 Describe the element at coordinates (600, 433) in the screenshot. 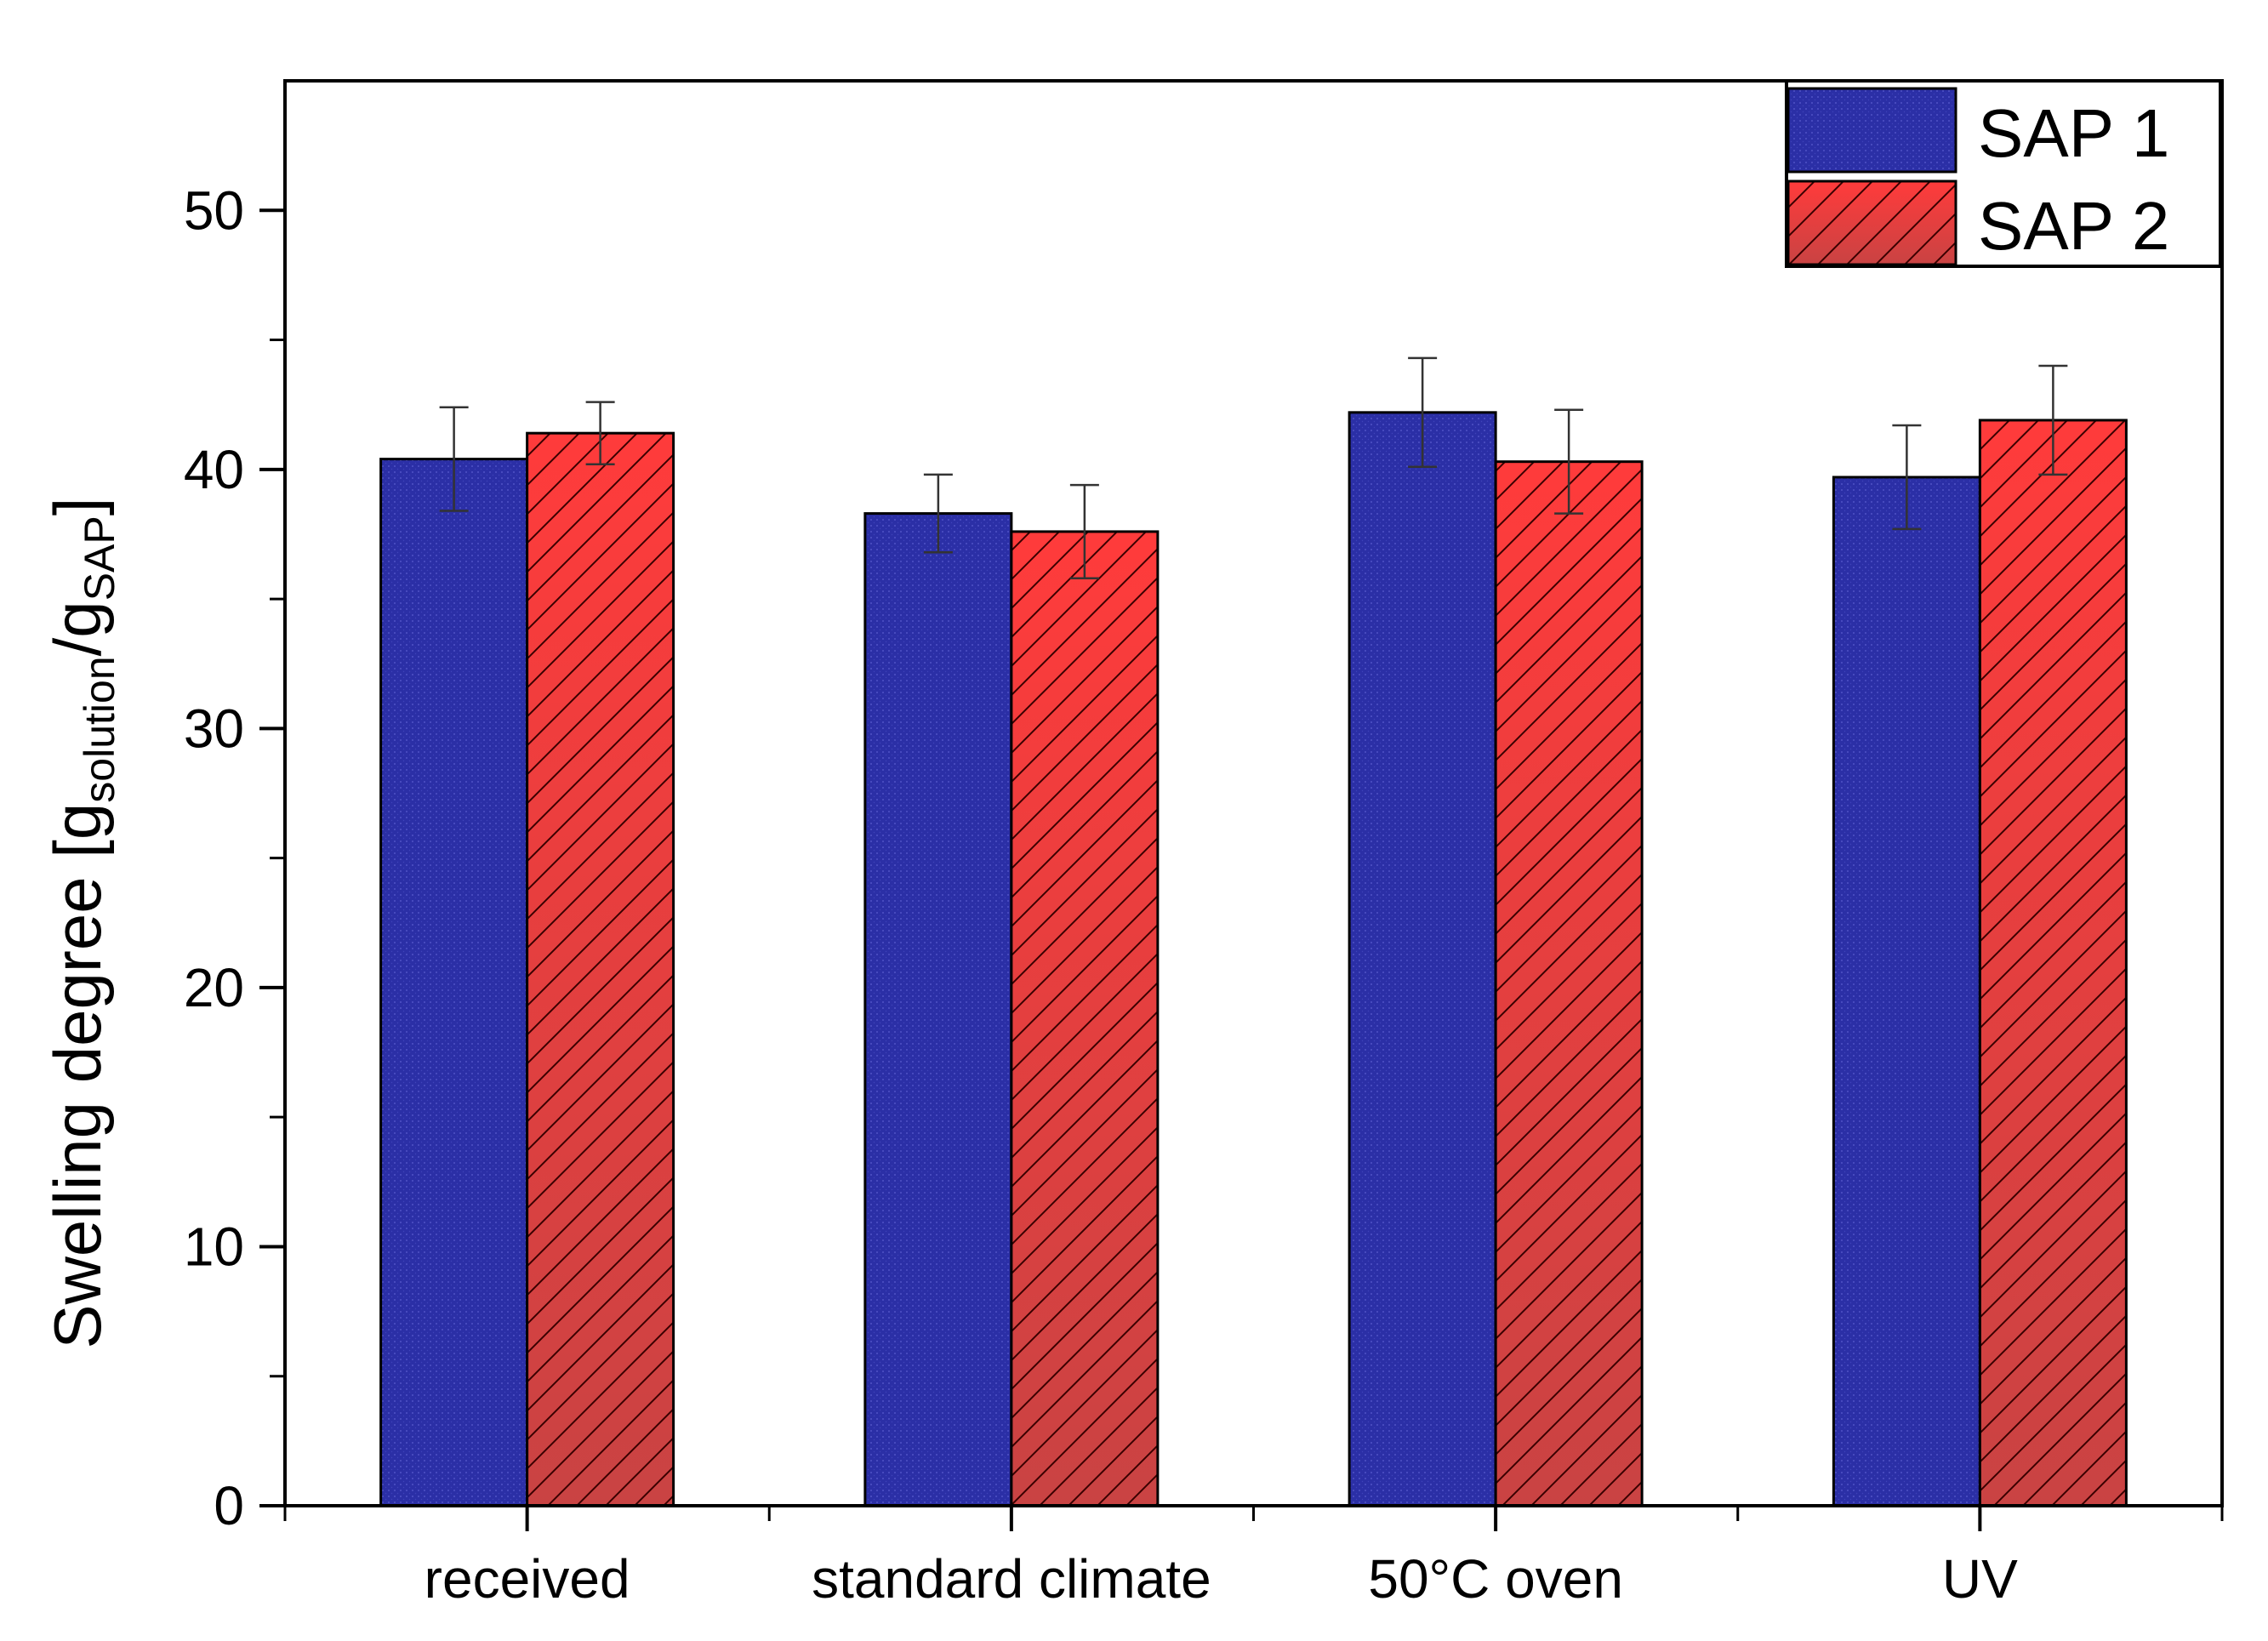

I see `error-bar-sap-2-received` at that location.